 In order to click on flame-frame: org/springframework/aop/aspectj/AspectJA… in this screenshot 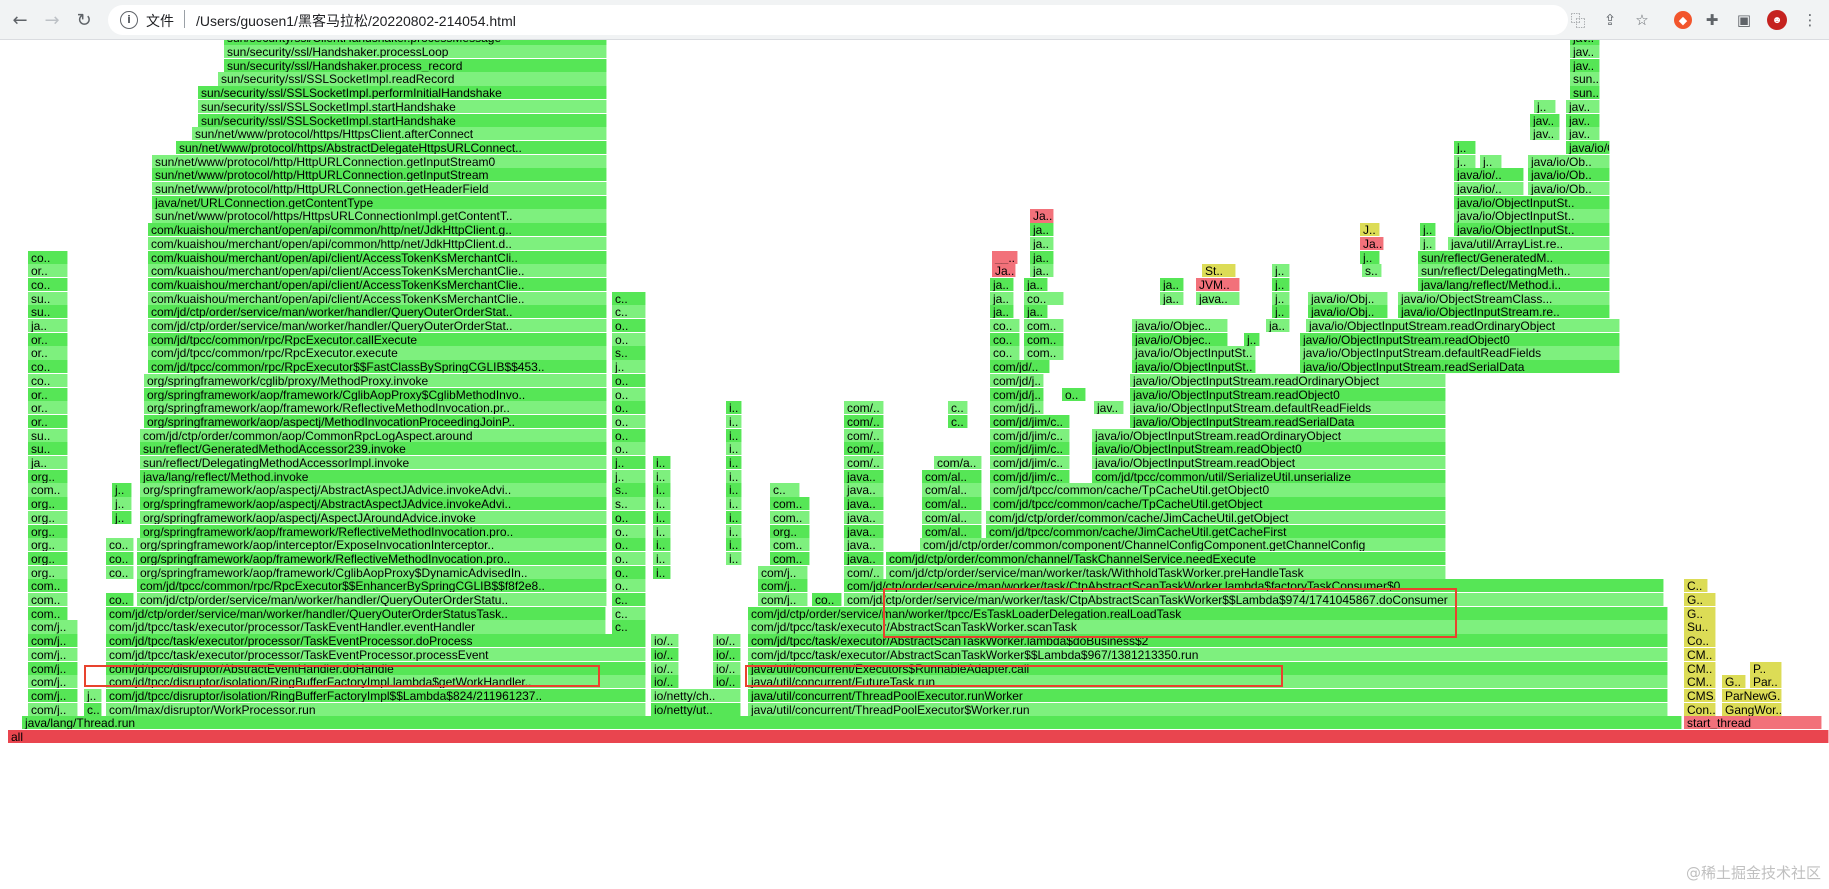, I will do `click(373, 517)`.